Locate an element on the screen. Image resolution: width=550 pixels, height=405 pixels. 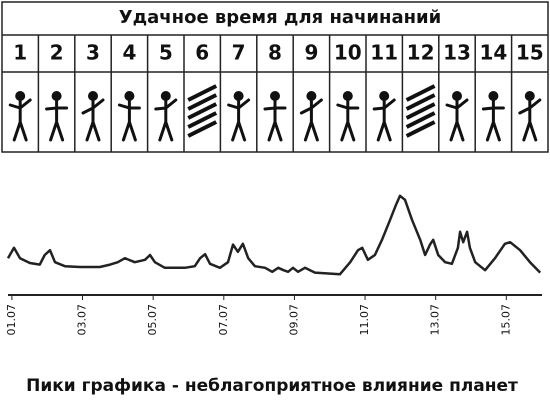
day-number: 1 is located at coordinates (20, 53).